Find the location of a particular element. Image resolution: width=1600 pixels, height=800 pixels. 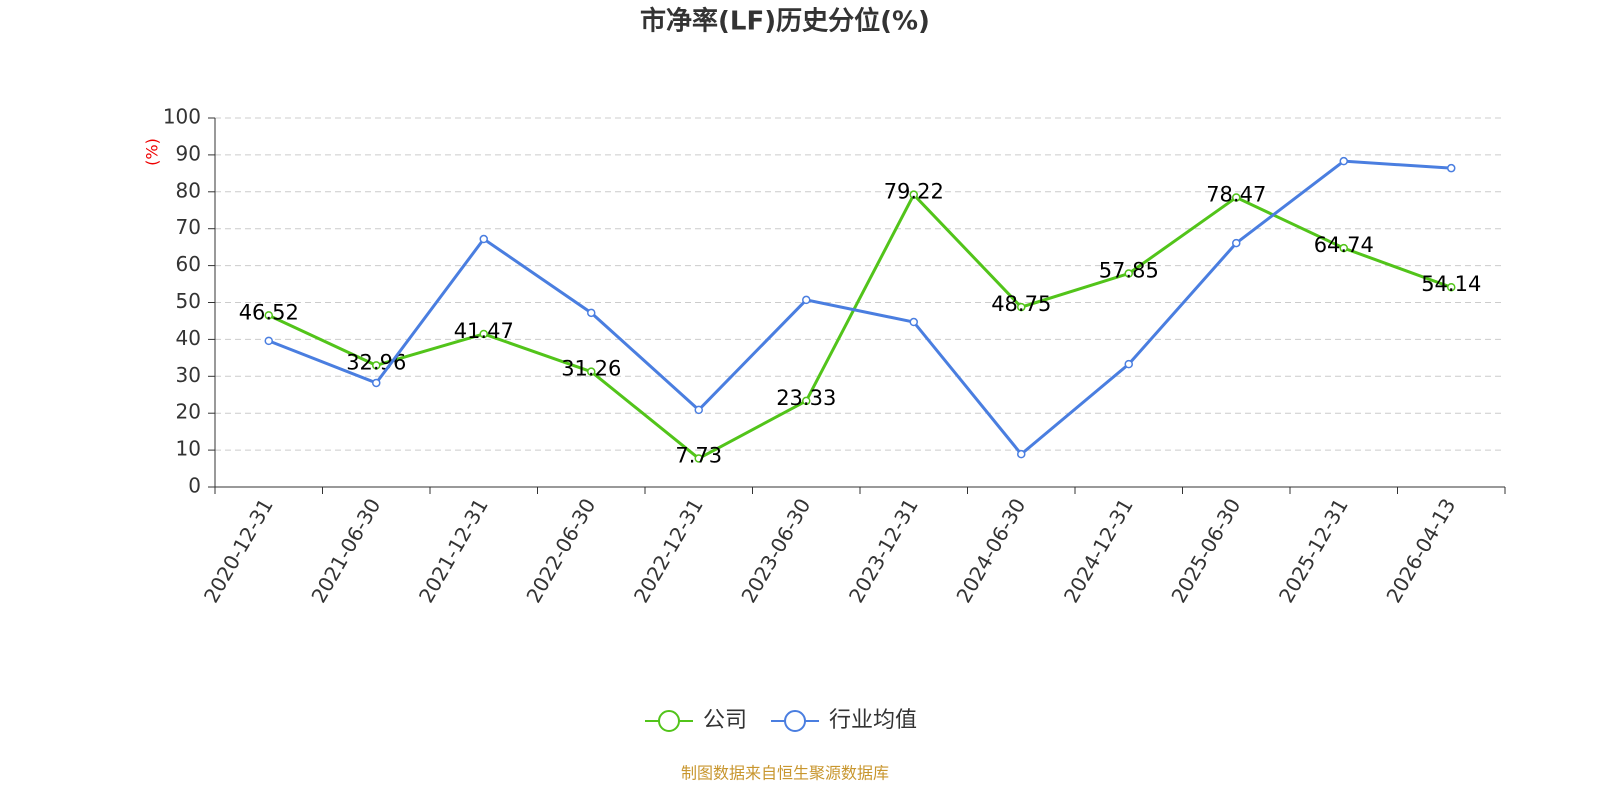

y-axis-label: (%) is located at coordinates (152, 152).